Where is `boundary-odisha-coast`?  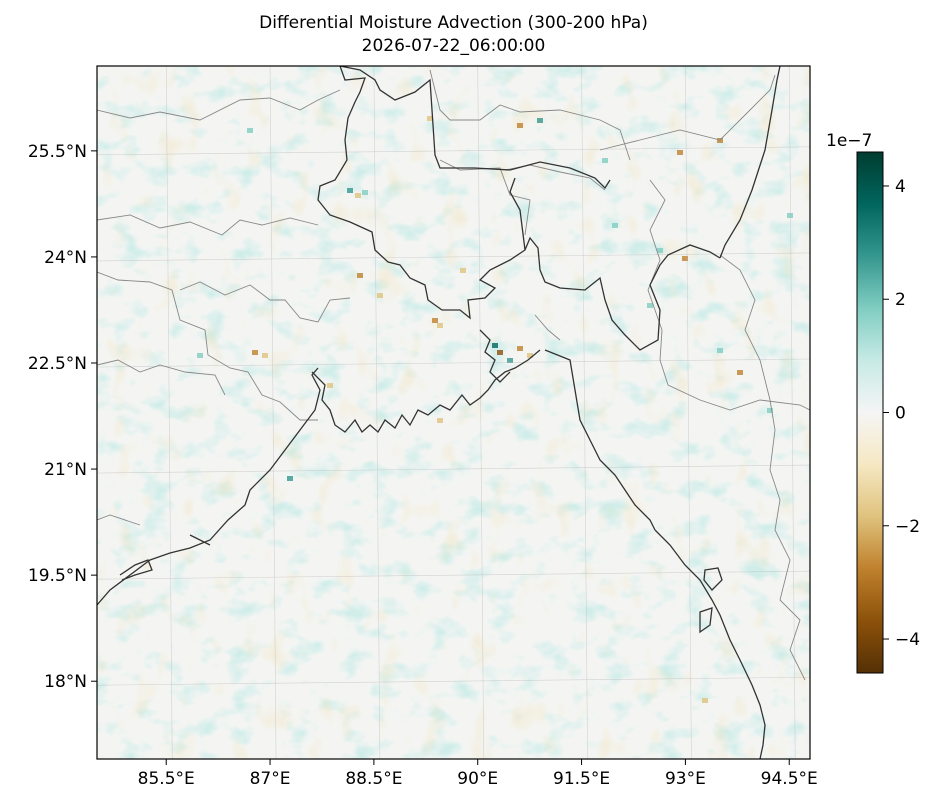 boundary-odisha-coast is located at coordinates (119, 520).